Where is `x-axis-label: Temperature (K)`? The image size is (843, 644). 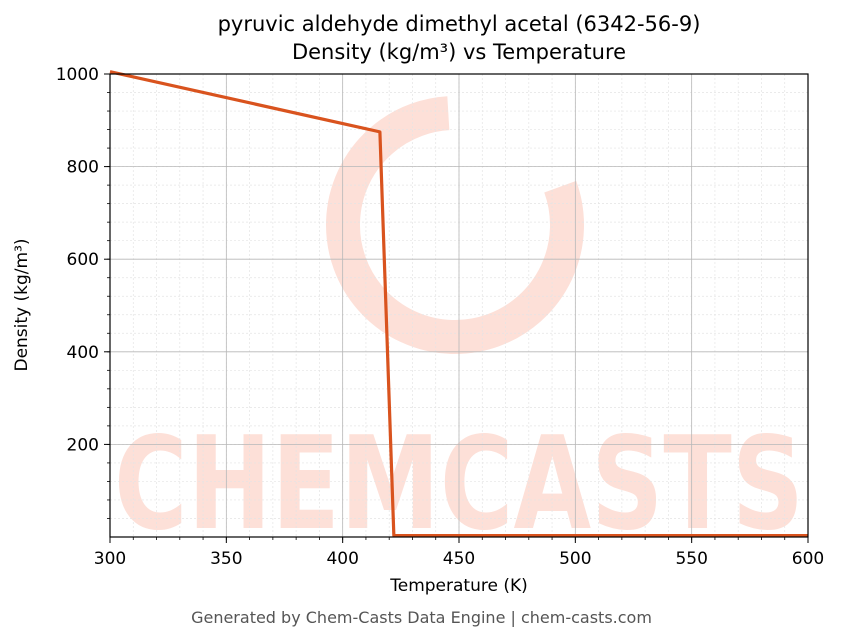
x-axis-label: Temperature (K) is located at coordinates (459, 586).